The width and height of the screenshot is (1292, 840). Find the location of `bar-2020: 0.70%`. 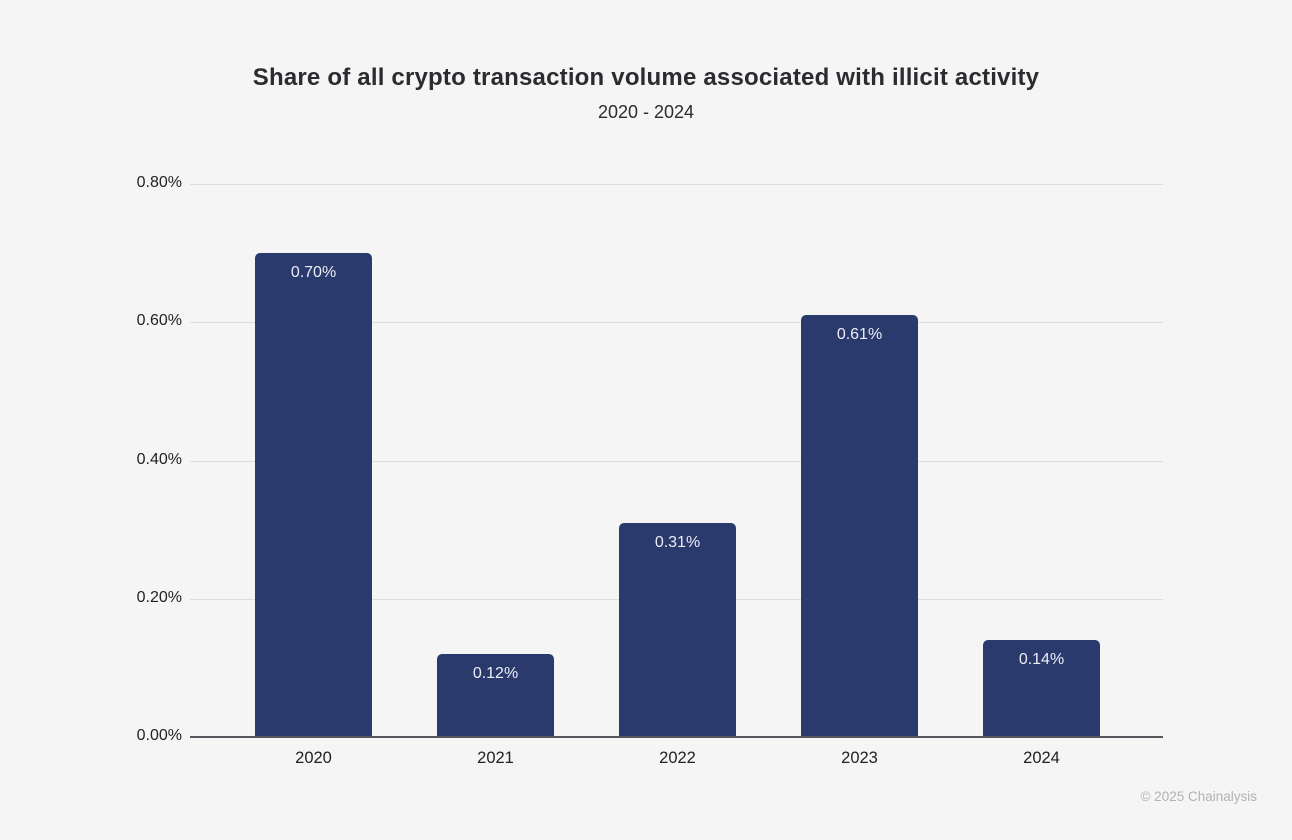

bar-2020: 0.70% is located at coordinates (313, 495).